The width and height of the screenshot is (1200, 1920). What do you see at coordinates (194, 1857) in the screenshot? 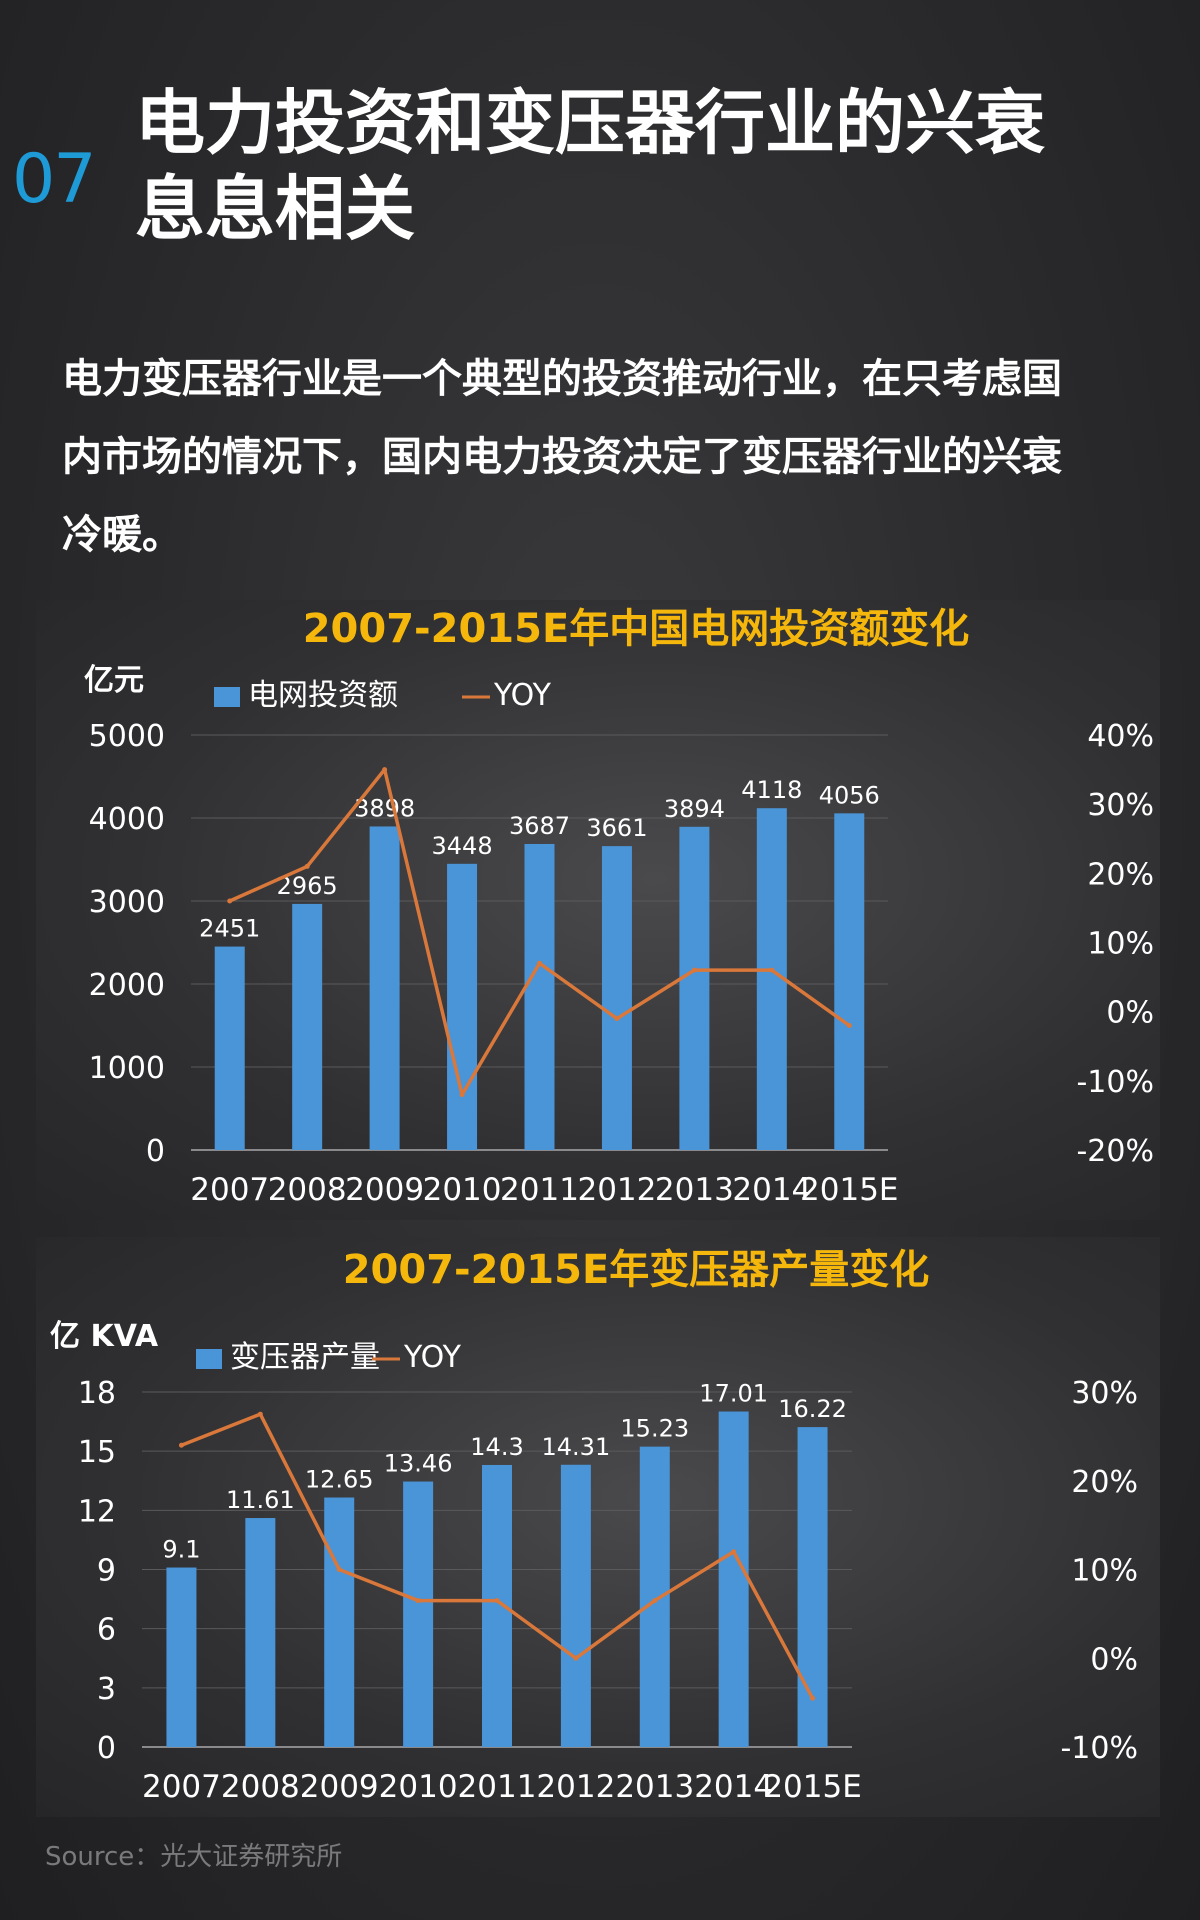
I see `source-note: Source：光大证券研究所` at bounding box center [194, 1857].